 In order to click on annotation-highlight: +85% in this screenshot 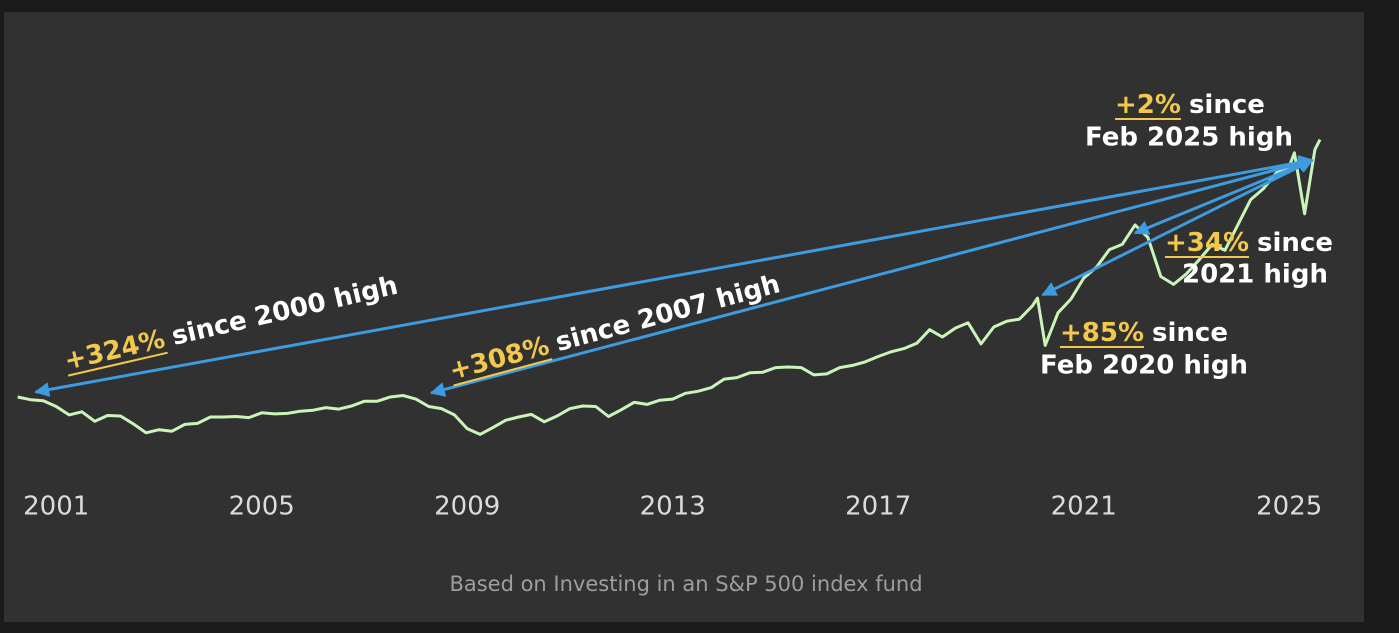, I will do `click(1102, 333)`.